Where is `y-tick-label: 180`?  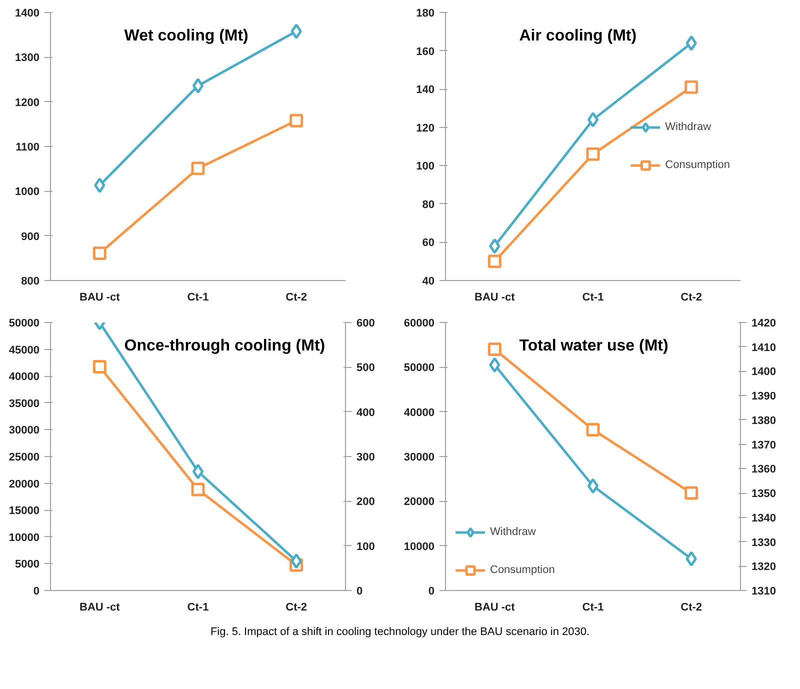
y-tick-label: 180 is located at coordinates (425, 14).